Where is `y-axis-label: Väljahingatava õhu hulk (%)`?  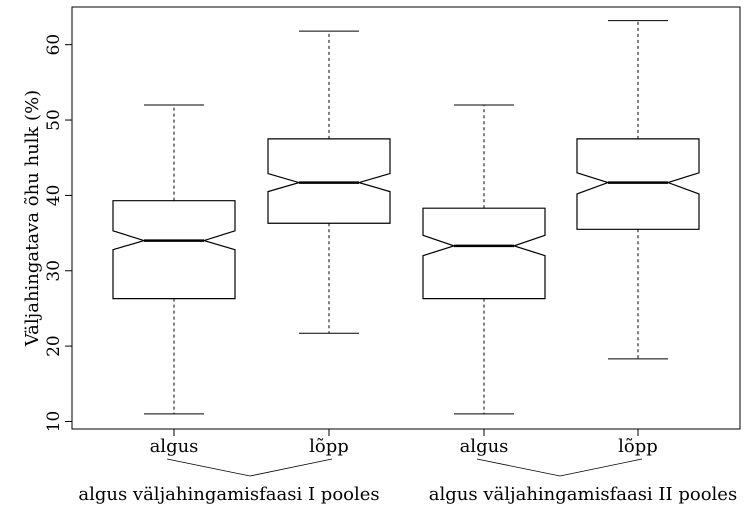 y-axis-label: Väljahingatava õhu hulk (%) is located at coordinates (32, 218).